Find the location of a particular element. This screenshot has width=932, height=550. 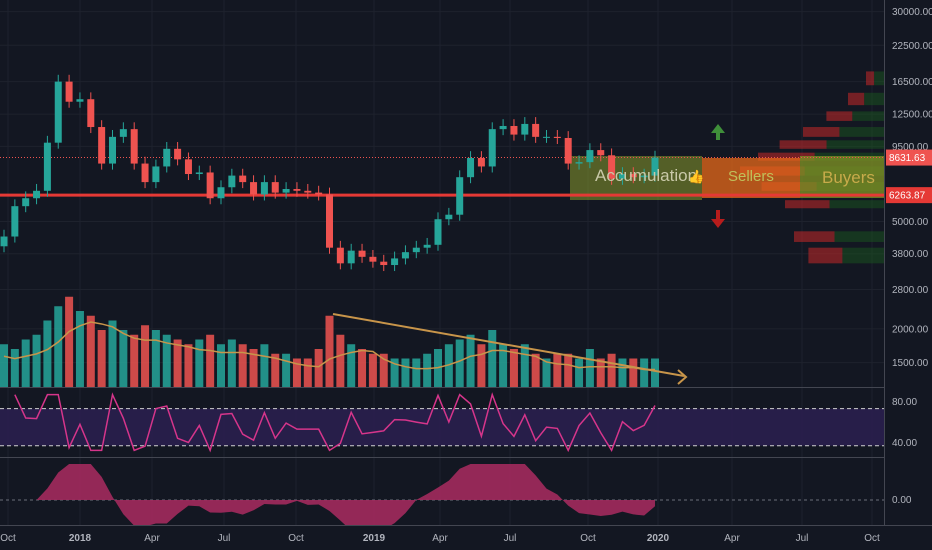

time-axis-label: Jul is located at coordinates (510, 538).